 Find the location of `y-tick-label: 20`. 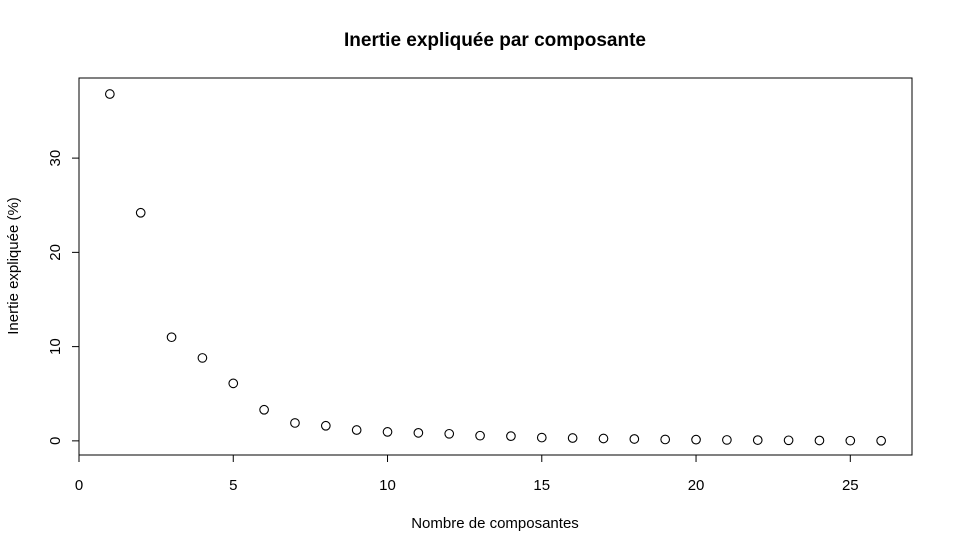

y-tick-label: 20 is located at coordinates (55, 252).